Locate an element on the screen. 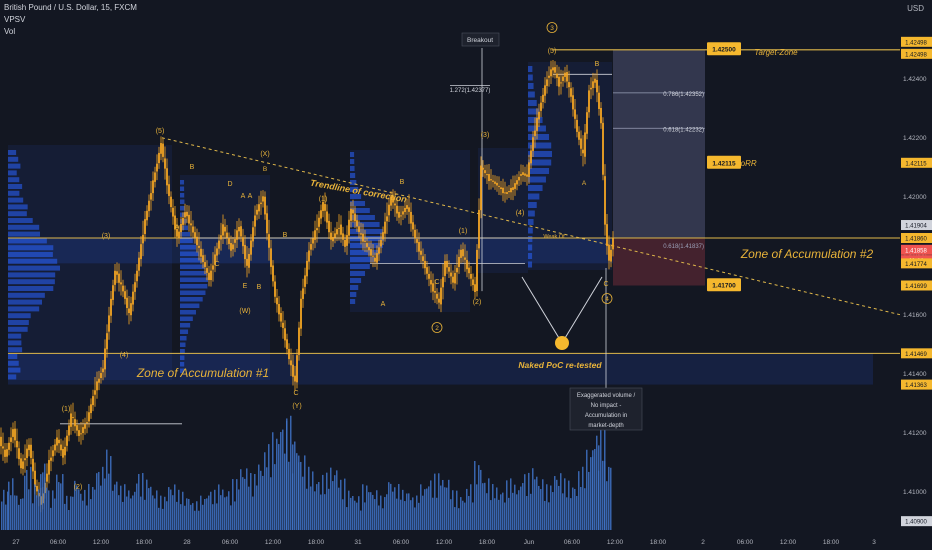  wave-label: (1) is located at coordinates (323, 199).